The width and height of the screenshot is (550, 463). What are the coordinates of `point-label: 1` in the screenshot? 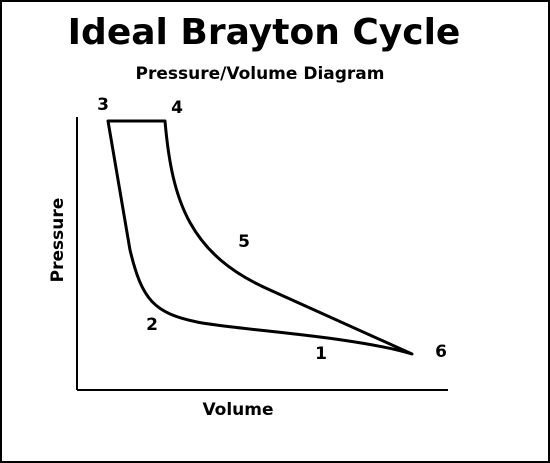 It's located at (321, 354).